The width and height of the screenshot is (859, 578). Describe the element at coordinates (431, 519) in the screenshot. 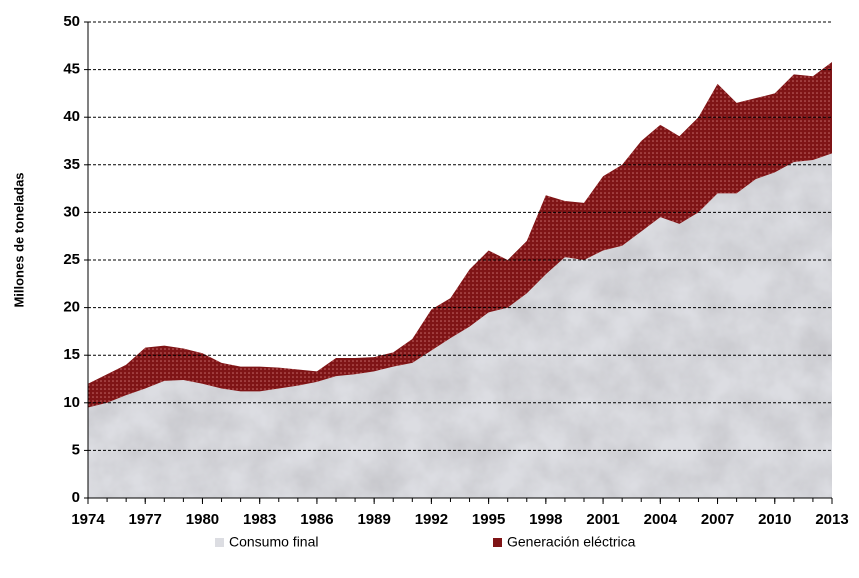

I see `x-tick-label: 1992` at that location.